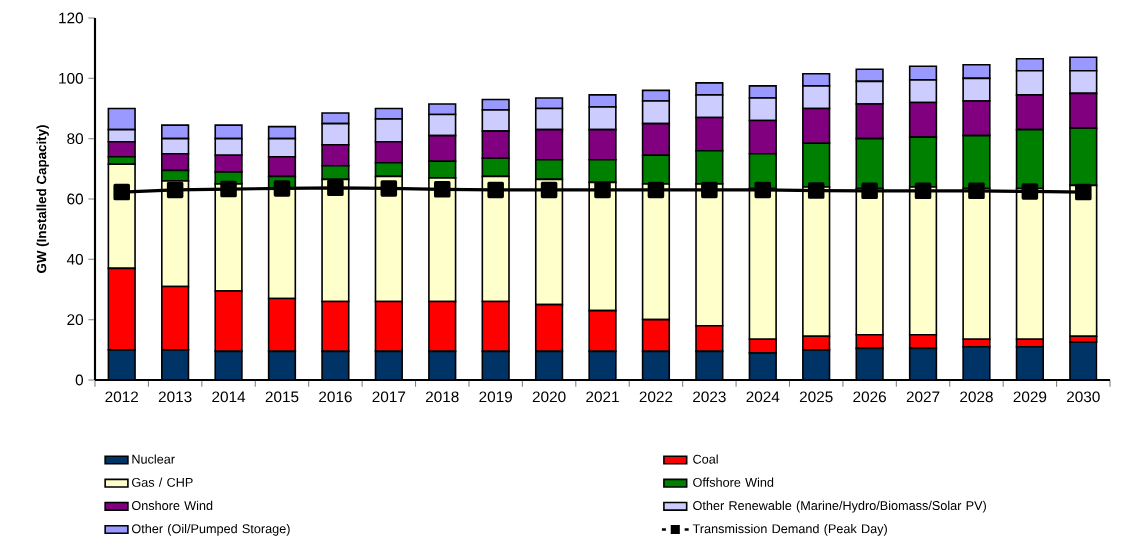 This screenshot has height=557, width=1123. I want to click on x-tick-label: 2022, so click(656, 397).